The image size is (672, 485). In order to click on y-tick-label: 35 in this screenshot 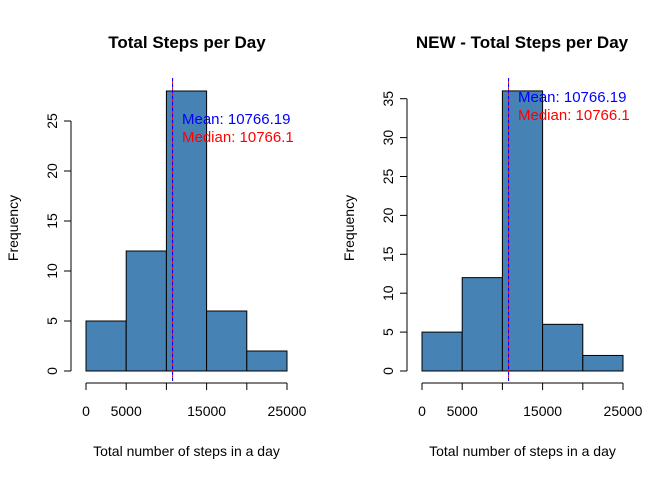, I will do `click(388, 99)`.